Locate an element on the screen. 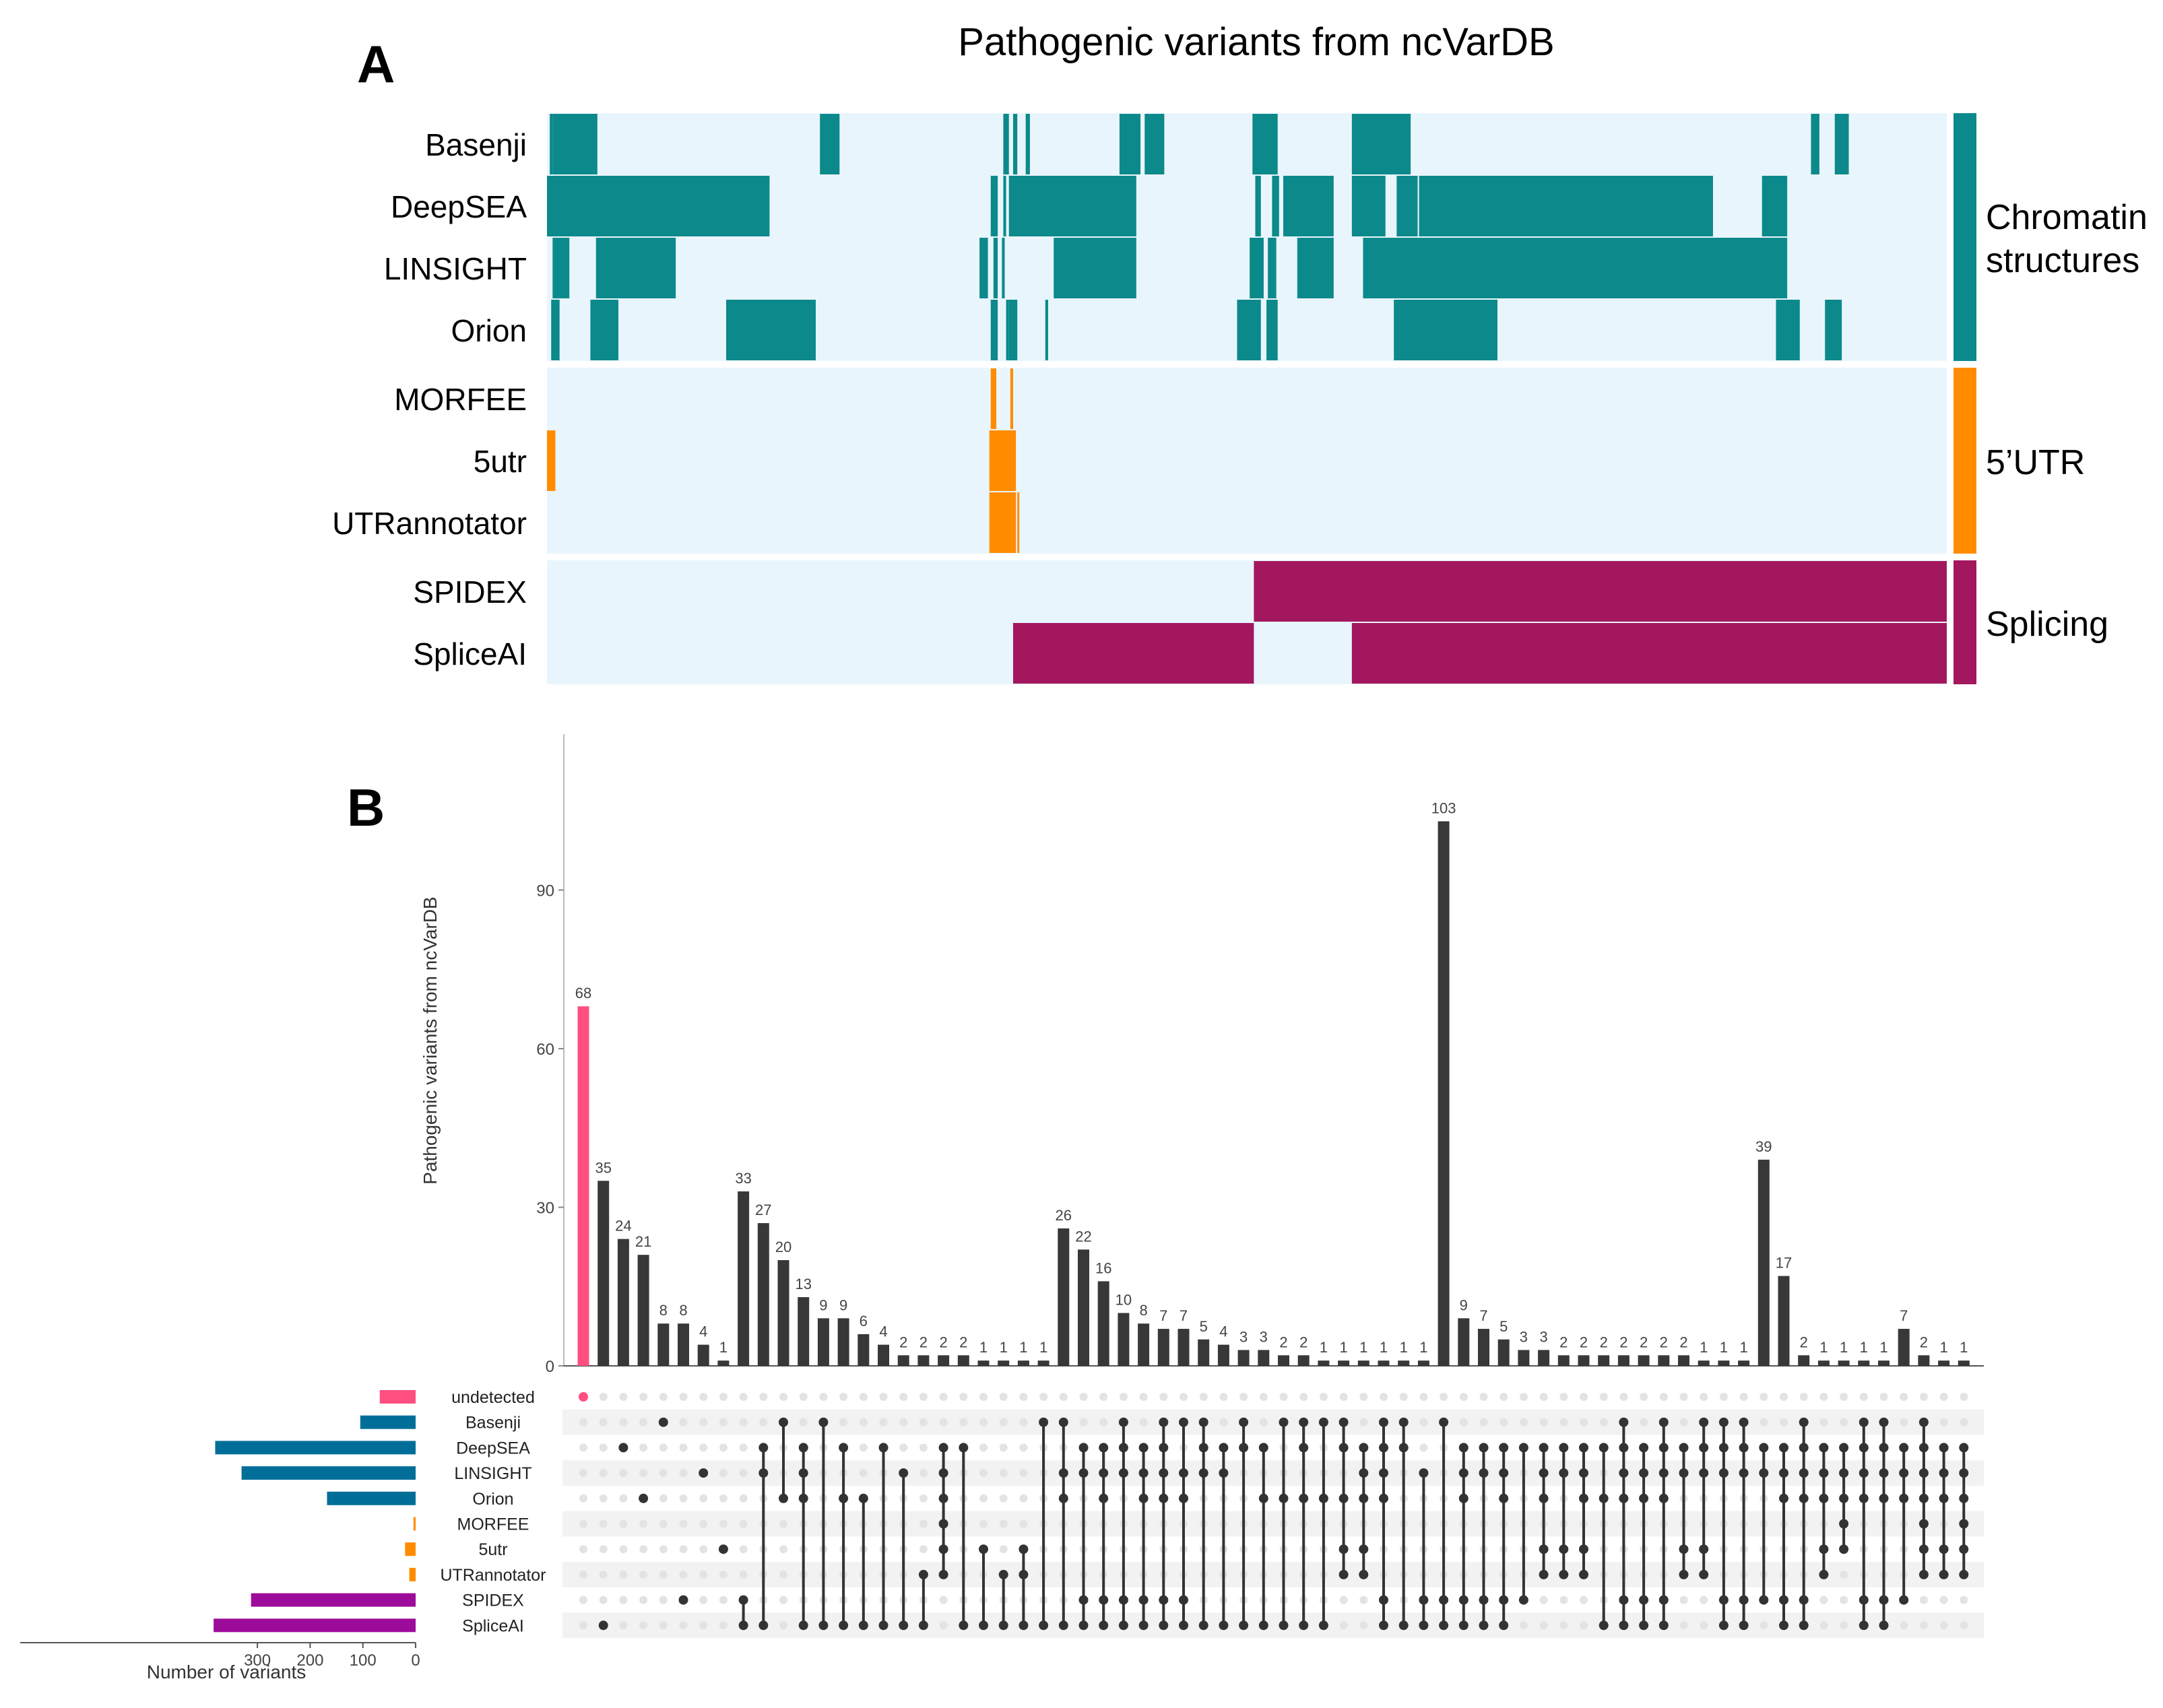  heatmap-row-label: UTRannotator is located at coordinates (429, 524).